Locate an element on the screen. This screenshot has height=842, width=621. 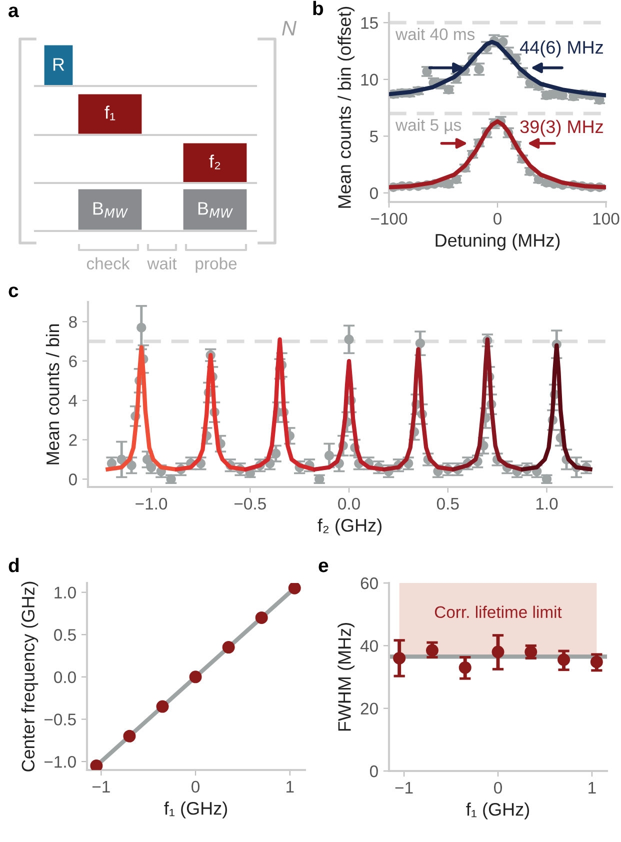
y-tick-label: 10 is located at coordinates (369, 80).